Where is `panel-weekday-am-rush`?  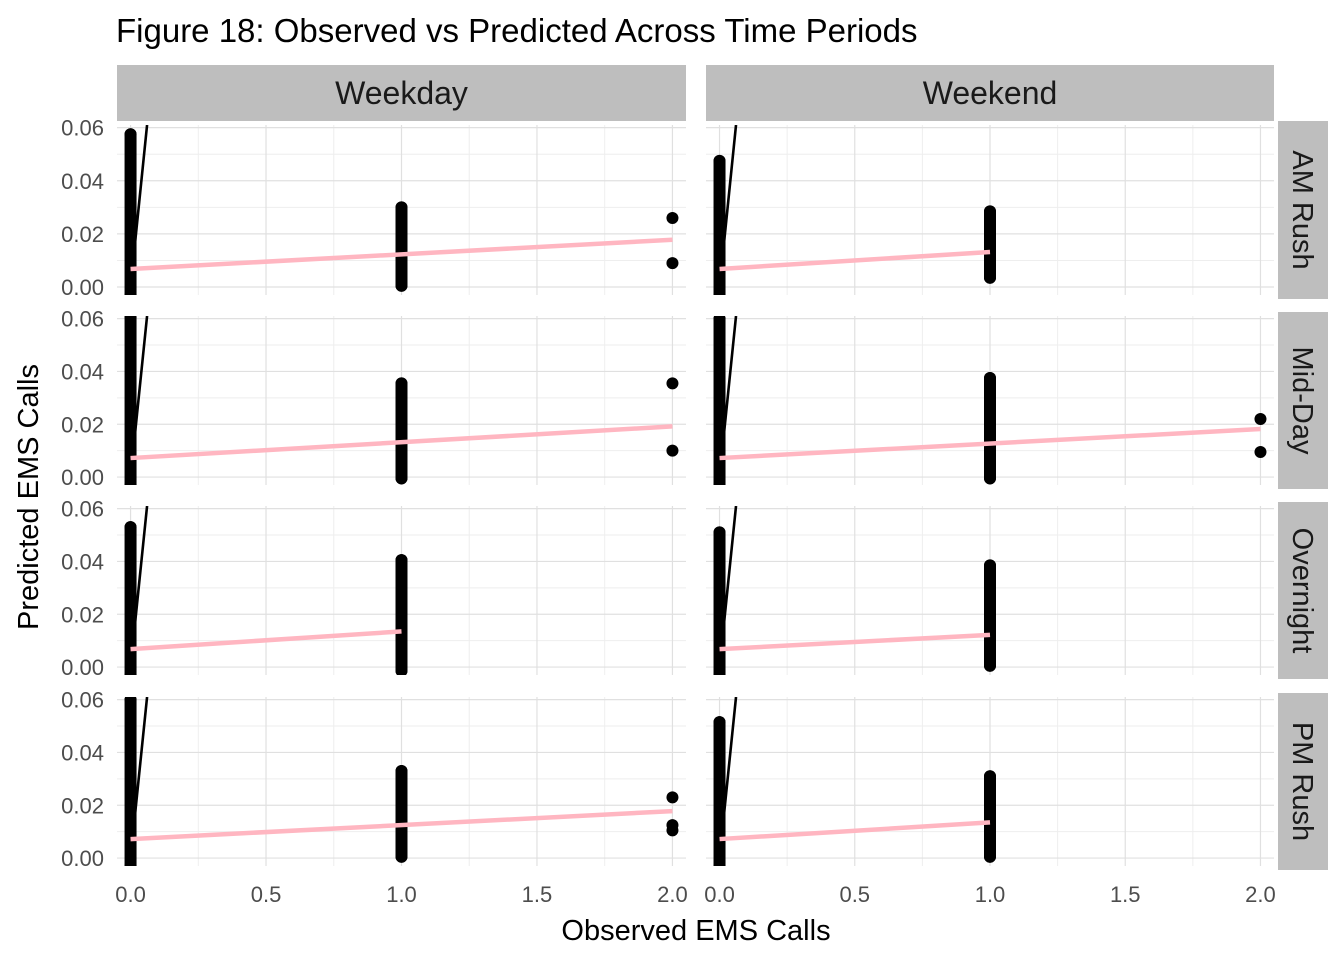
panel-weekday-am-rush is located at coordinates (401, 210).